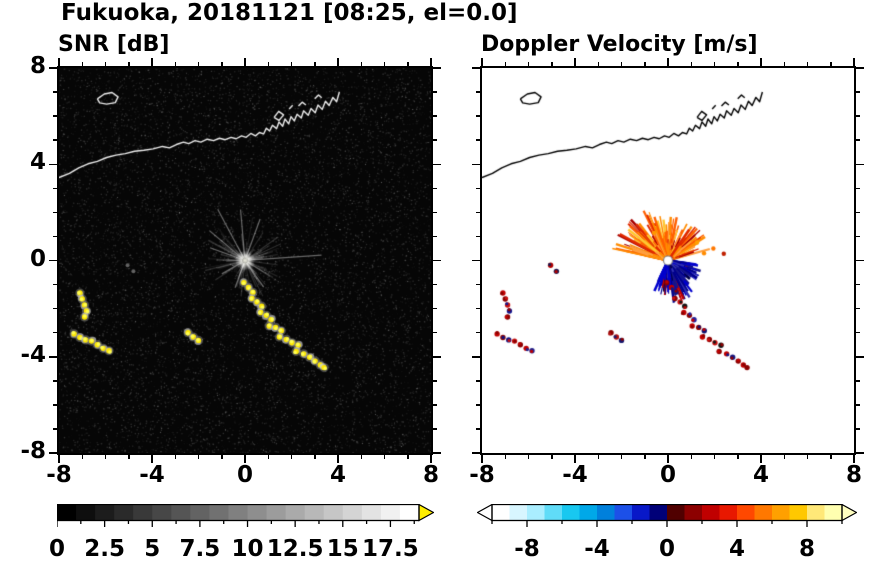 Image resolution: width=870 pixels, height=570 pixels. Describe the element at coordinates (37, 66) in the screenshot. I see `y-tick-label: 8` at that location.